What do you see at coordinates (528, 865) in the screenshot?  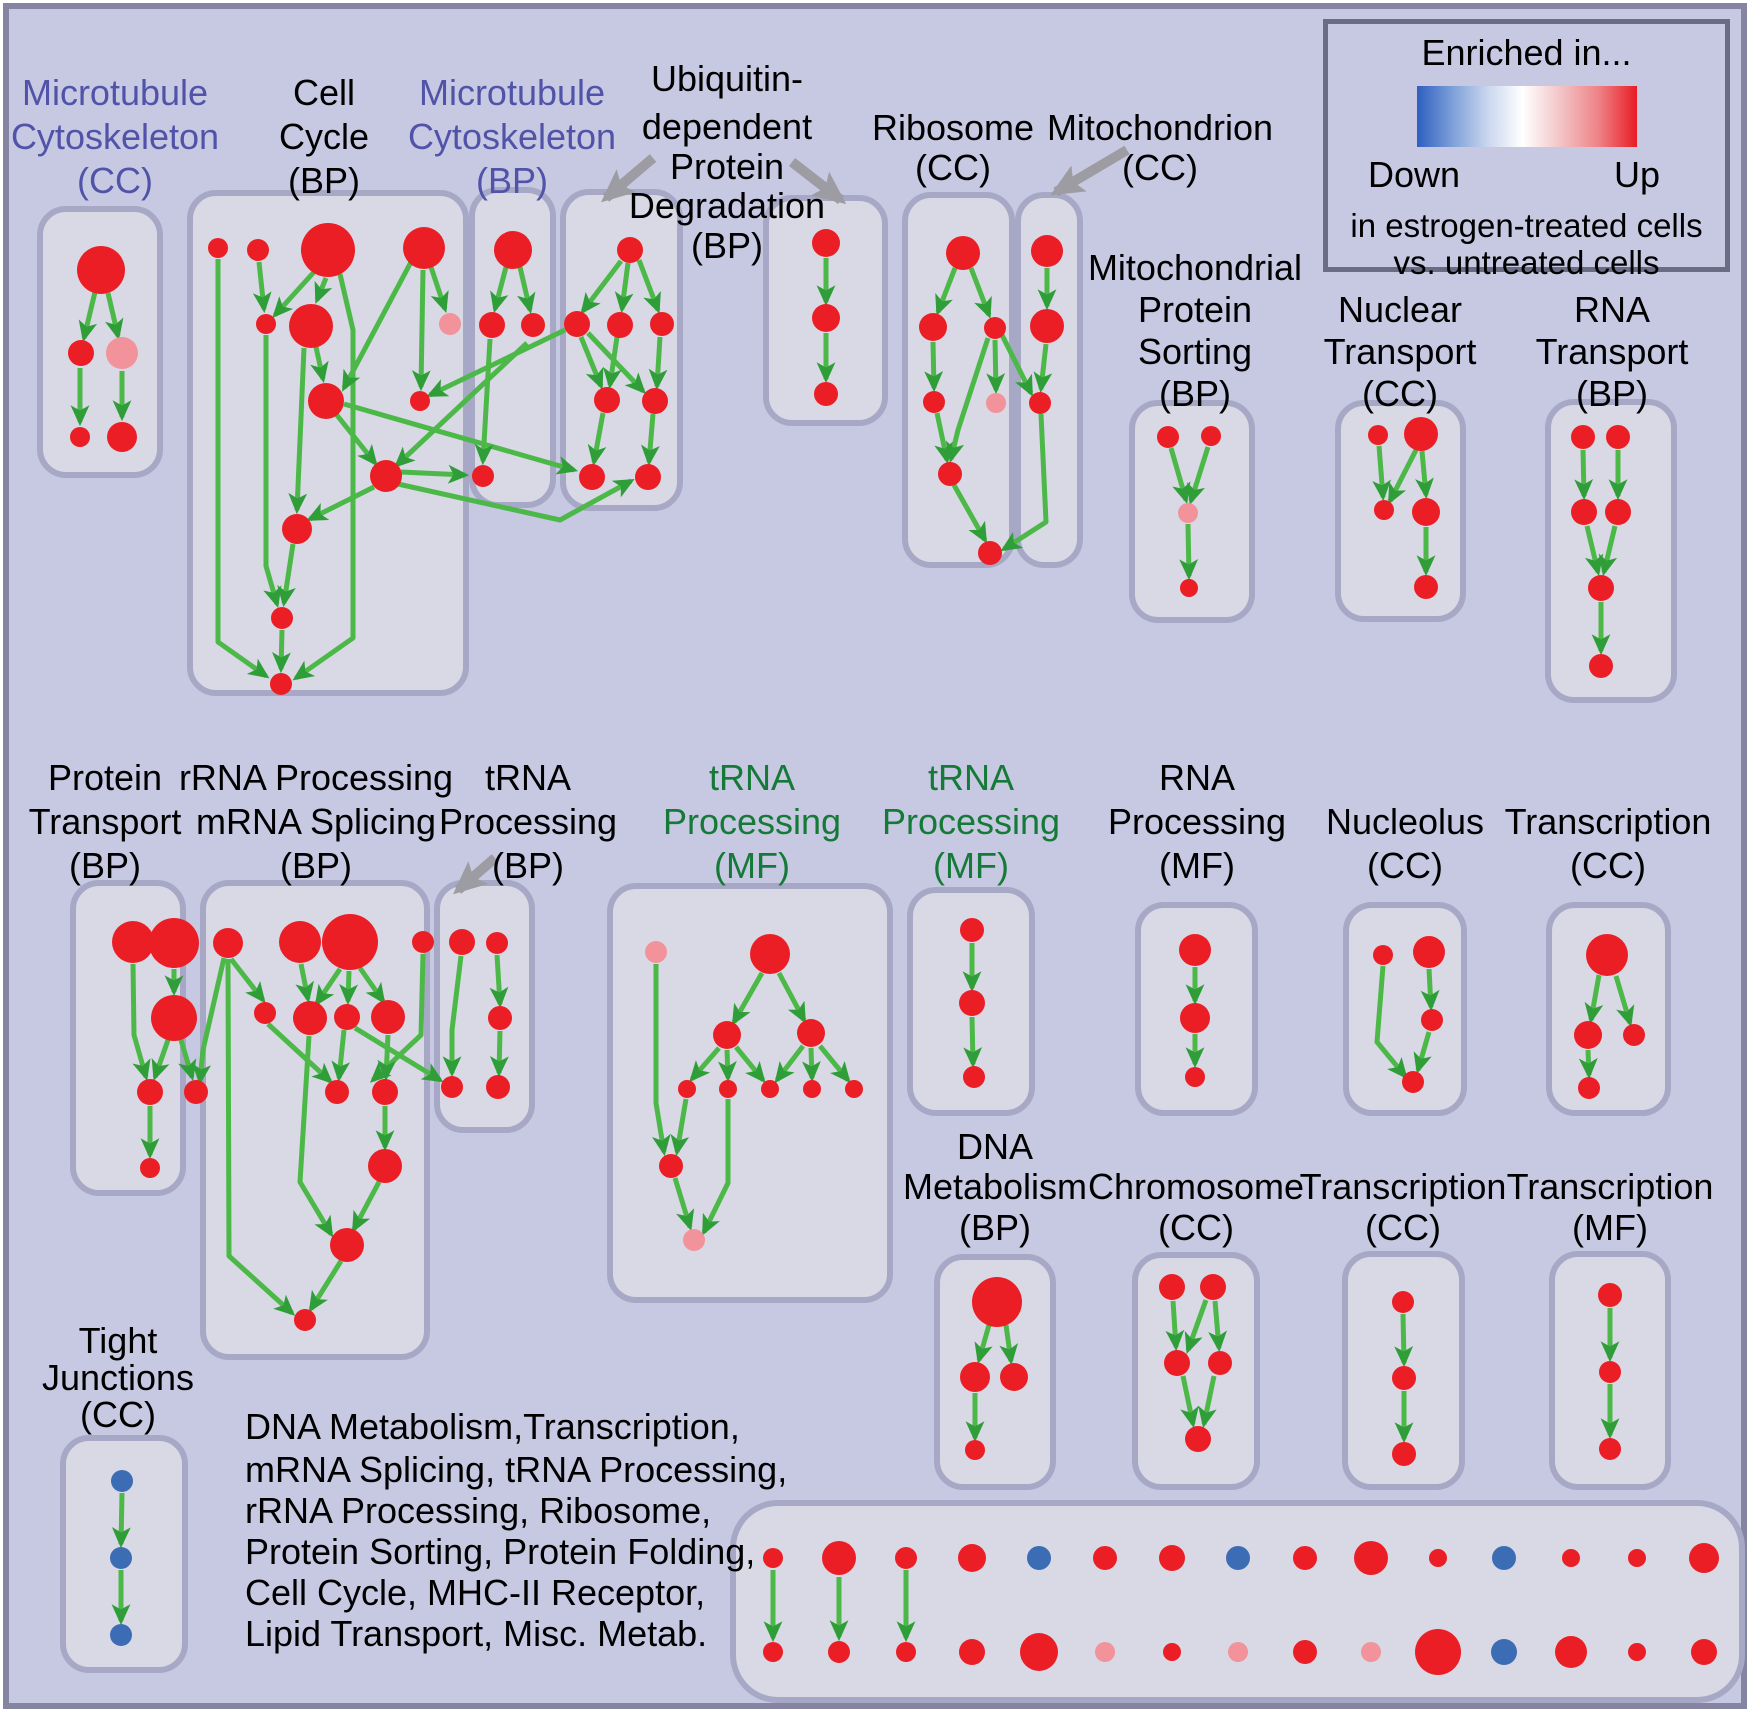 I see `cluster-label-trna-processing-bp: (BP)` at bounding box center [528, 865].